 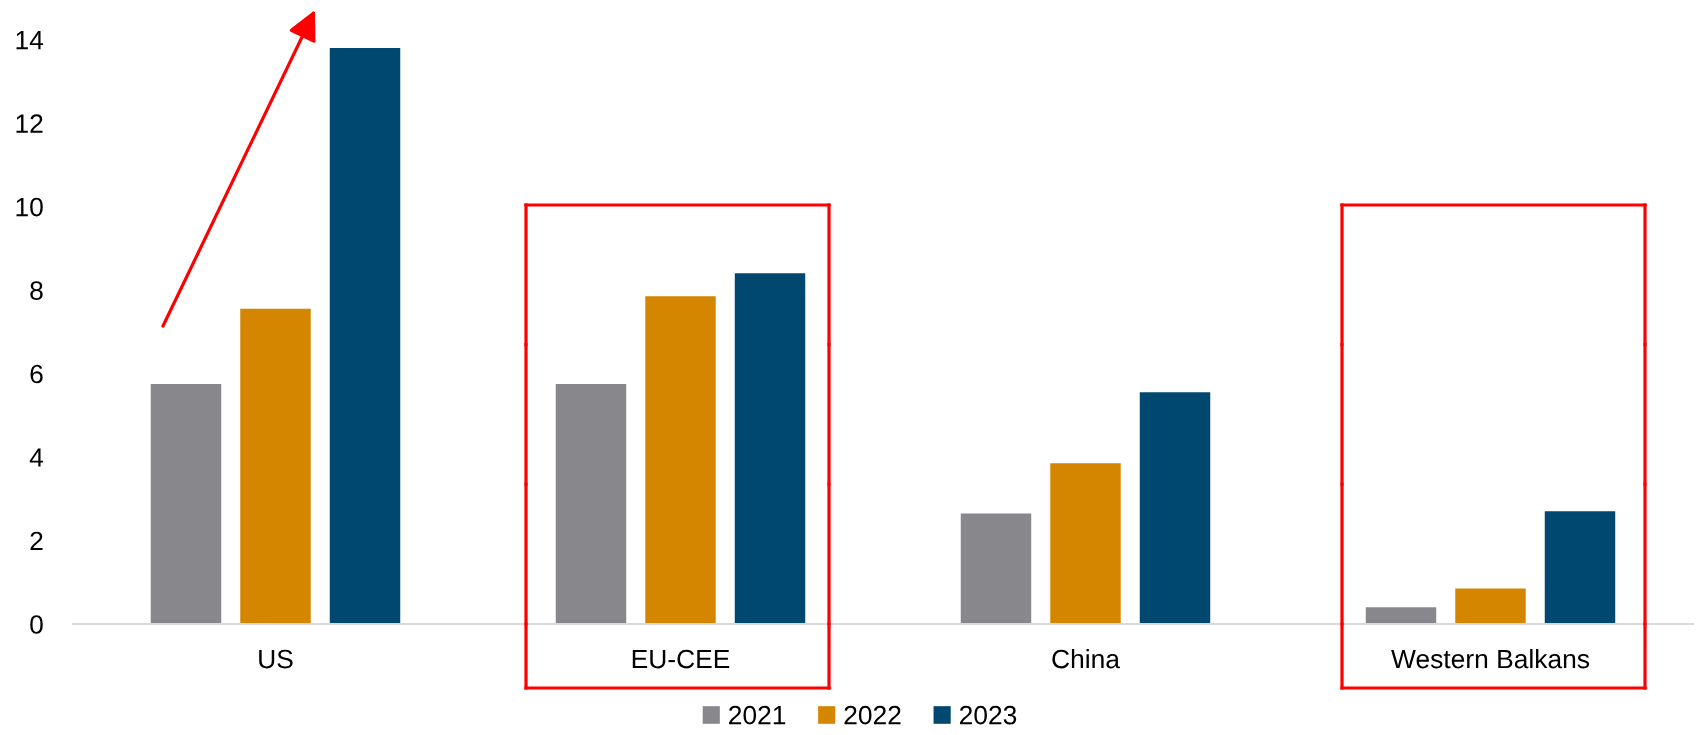 I want to click on x-tick-label: US, so click(x=276, y=659).